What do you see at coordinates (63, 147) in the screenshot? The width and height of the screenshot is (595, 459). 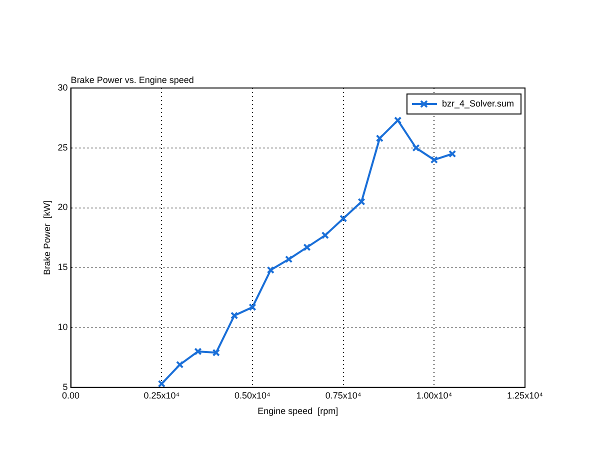 I see `y-tick-label: 25` at bounding box center [63, 147].